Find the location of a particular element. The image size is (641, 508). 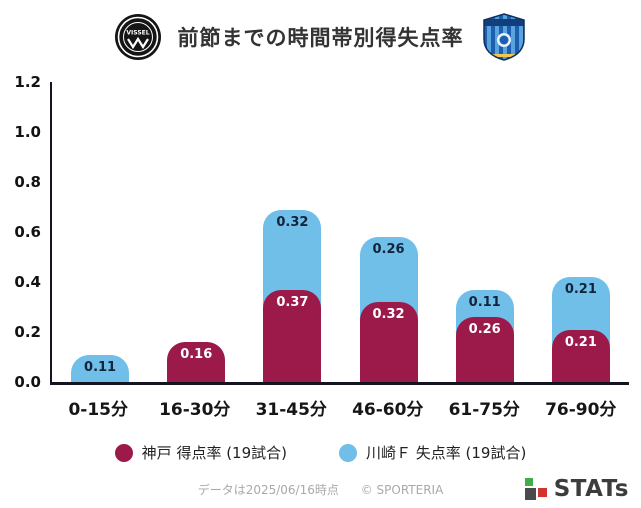

kawasaki-frontale-crest-icon is located at coordinates (503, 37).